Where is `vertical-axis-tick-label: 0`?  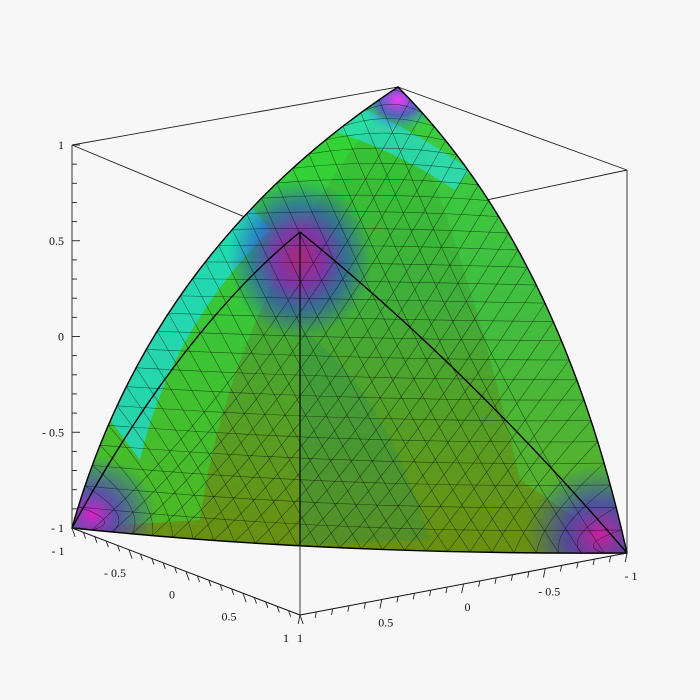
vertical-axis-tick-label: 0 is located at coordinates (61, 337).